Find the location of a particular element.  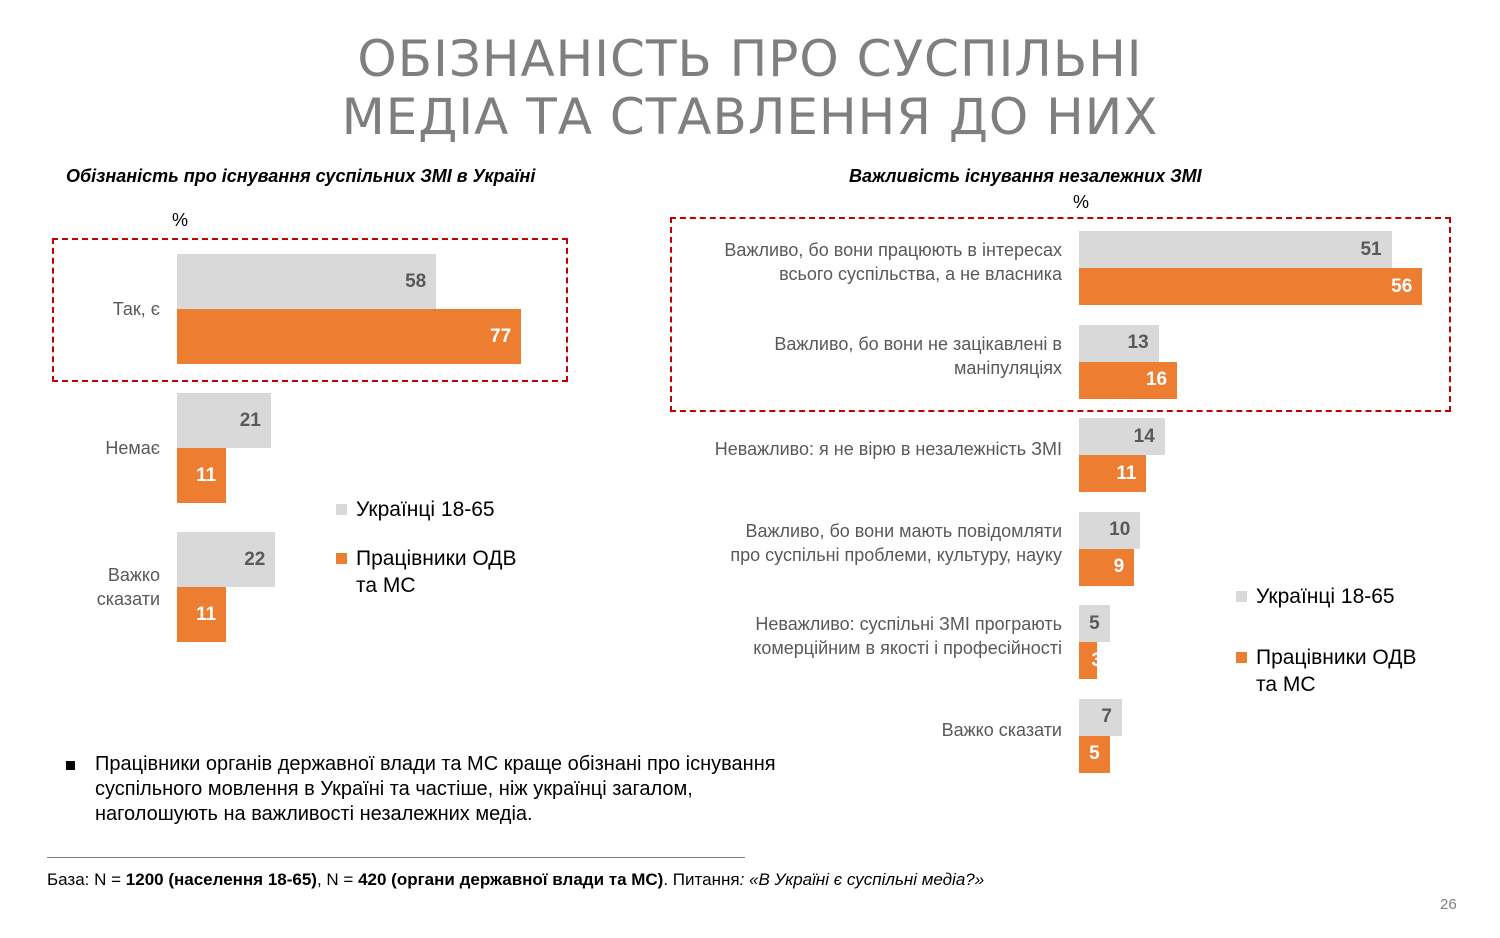

left-chart-legend: Українці 18-65 Працівники ОДВ та МС is located at coordinates (426, 547).